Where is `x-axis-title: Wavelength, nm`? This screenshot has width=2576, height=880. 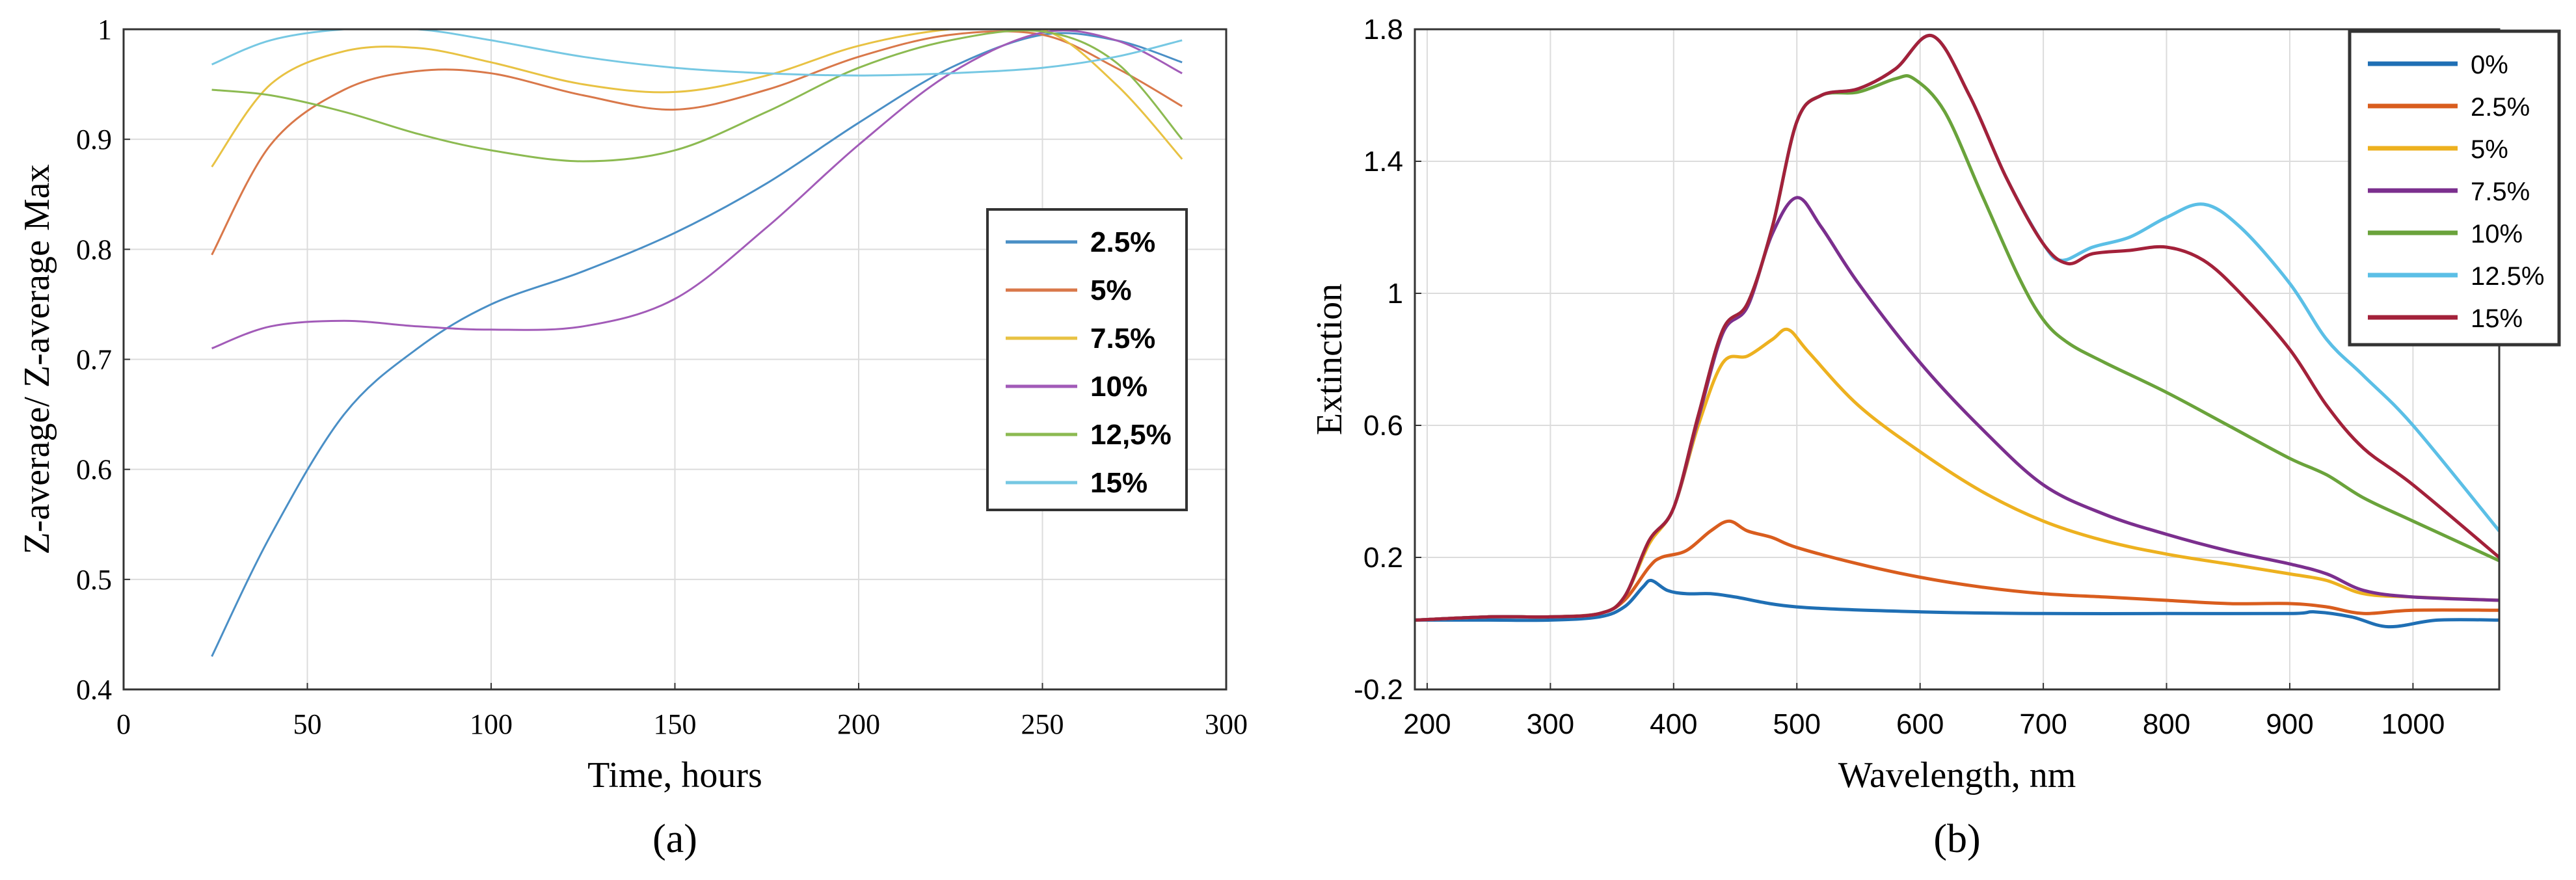
x-axis-title: Wavelength, nm is located at coordinates (1957, 775).